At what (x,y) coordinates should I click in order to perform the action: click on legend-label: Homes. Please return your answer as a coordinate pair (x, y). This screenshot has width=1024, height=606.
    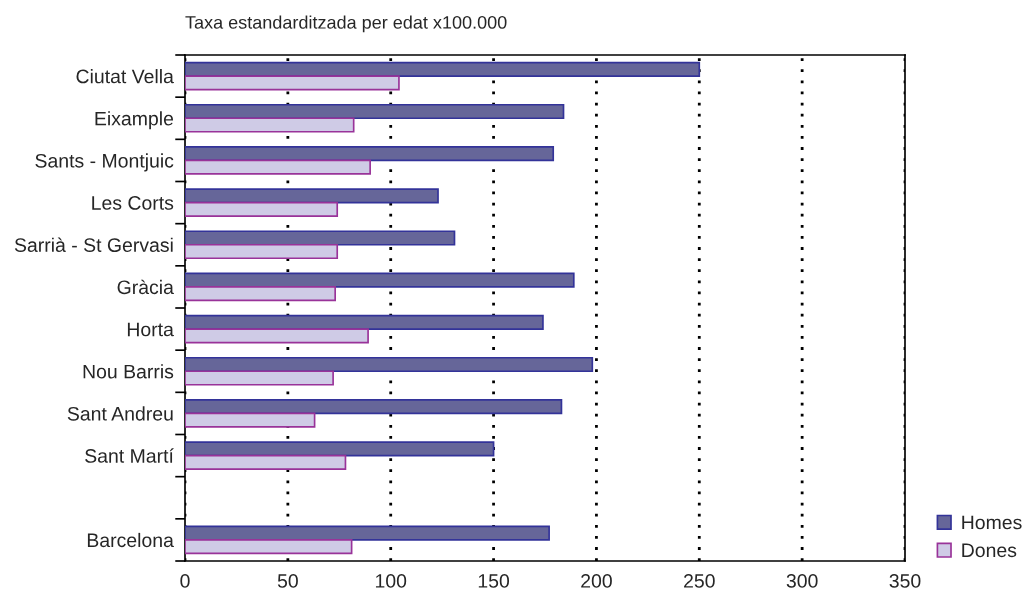
    Looking at the image, I should click on (992, 522).